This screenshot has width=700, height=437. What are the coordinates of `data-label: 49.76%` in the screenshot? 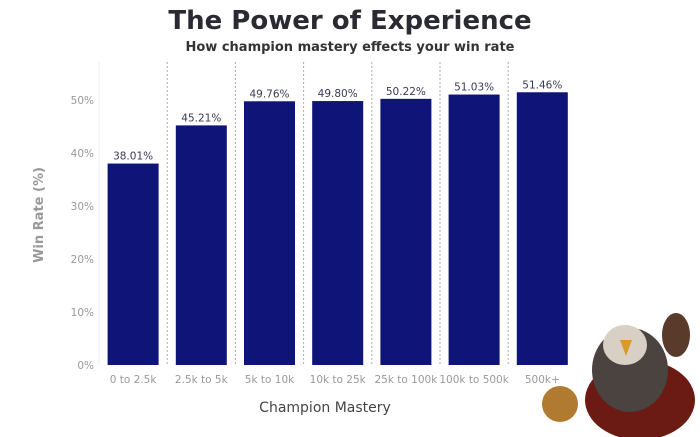 It's located at (269, 94).